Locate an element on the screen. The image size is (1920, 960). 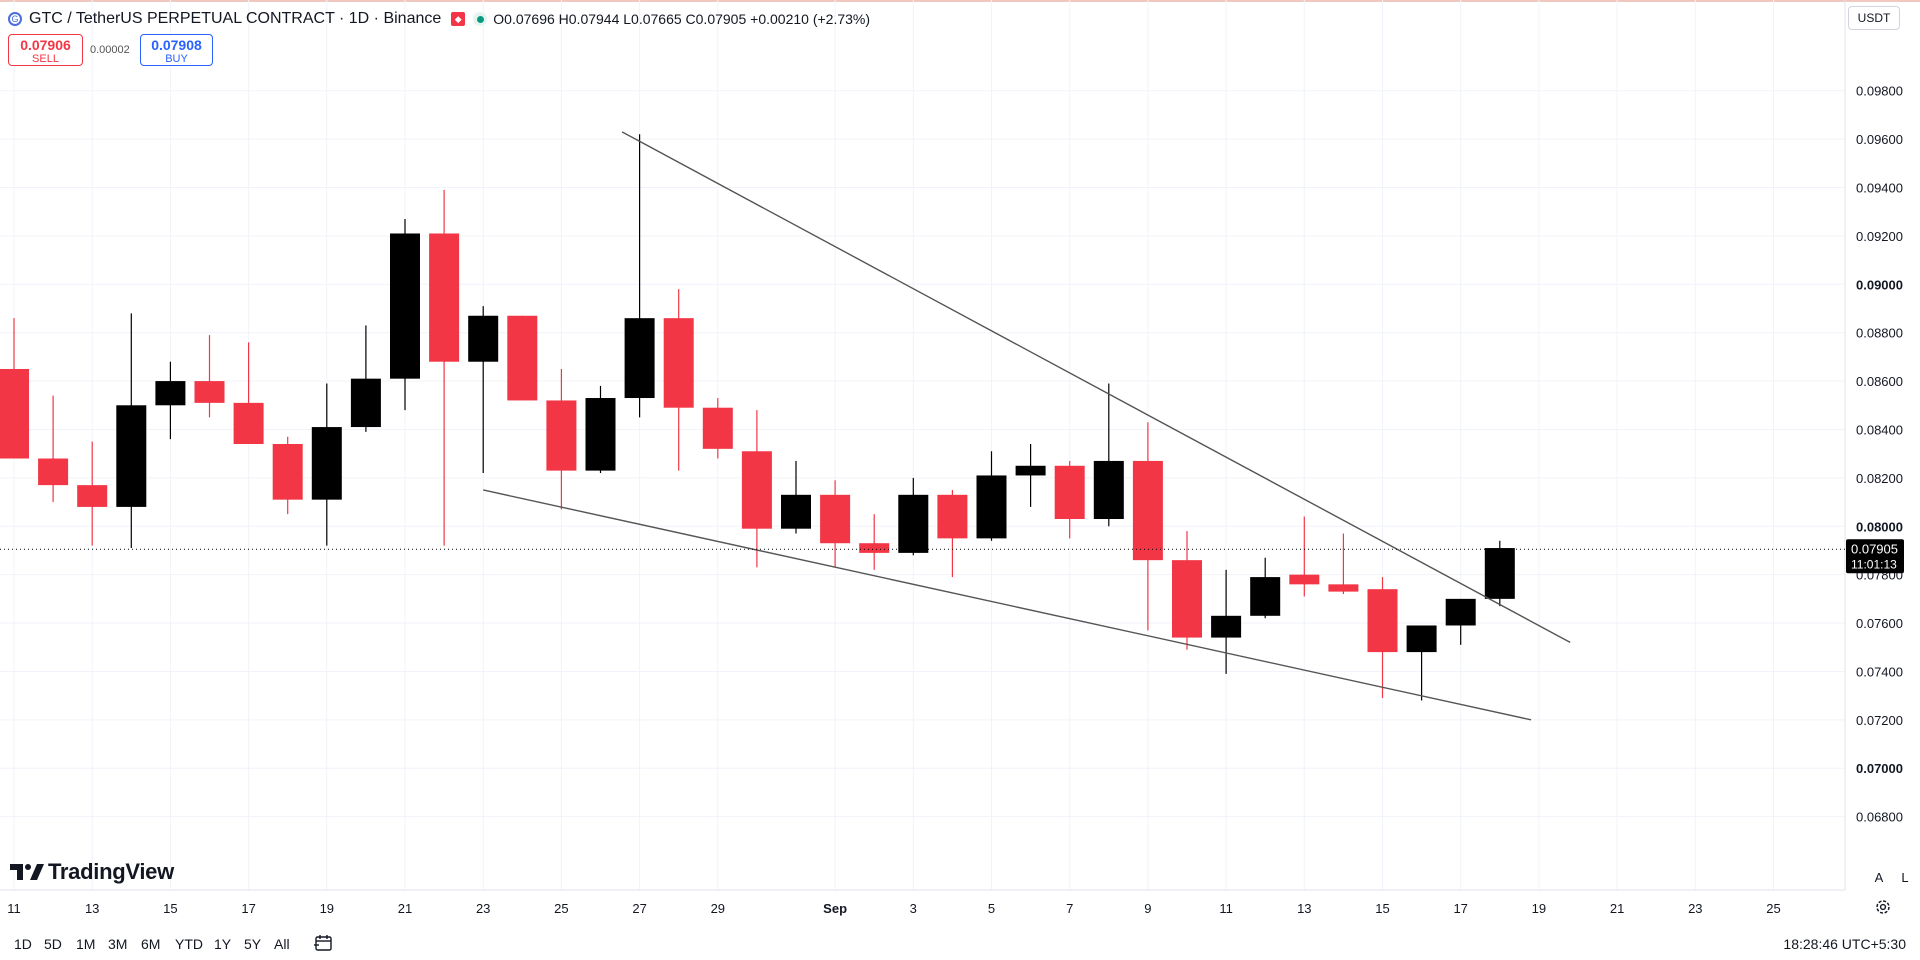
sell-button: 0.07906 SELL is located at coordinates (45, 50).